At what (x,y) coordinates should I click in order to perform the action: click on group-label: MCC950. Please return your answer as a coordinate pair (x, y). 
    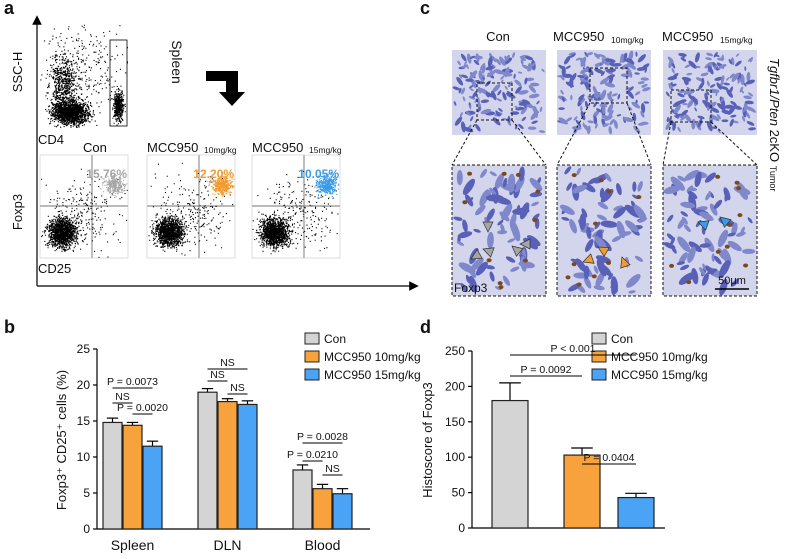
    Looking at the image, I should click on (172, 147).